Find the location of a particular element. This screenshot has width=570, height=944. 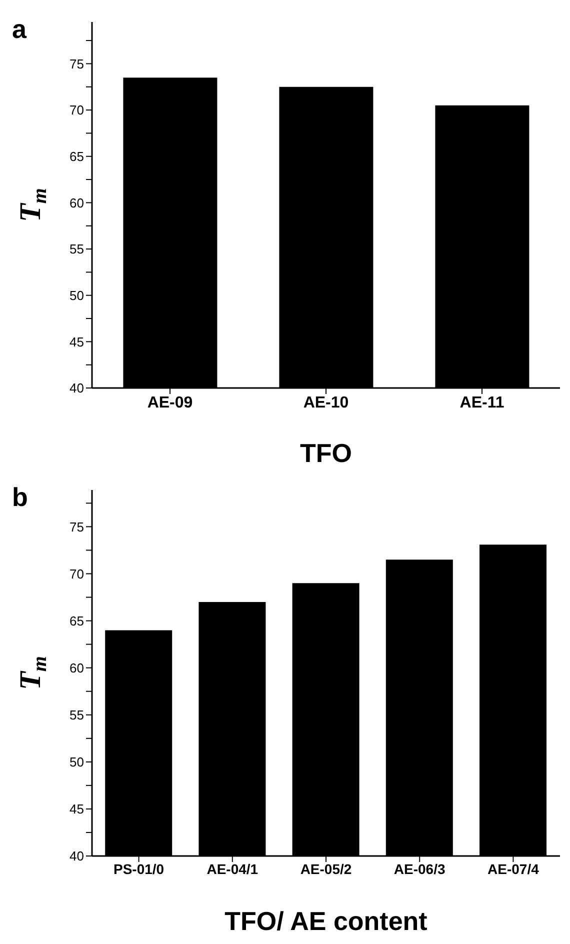

x-tick-label: PS-01/0 is located at coordinates (139, 868).